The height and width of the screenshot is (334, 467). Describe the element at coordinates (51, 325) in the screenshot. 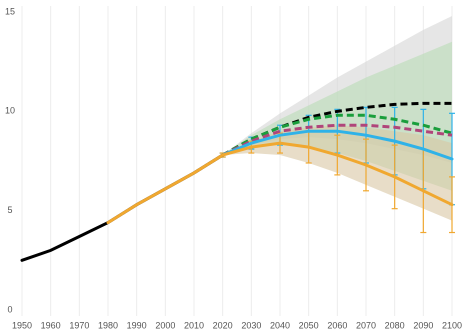

I see `x-tick-label: 1960` at that location.